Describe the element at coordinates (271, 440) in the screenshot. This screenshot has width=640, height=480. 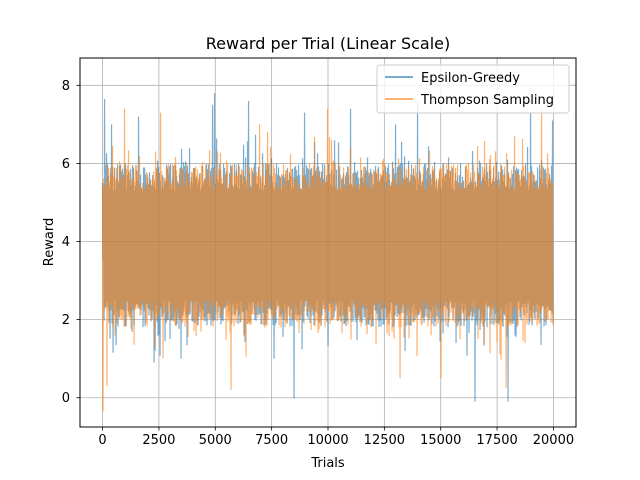
I see `x-tick-label: 7500` at that location.